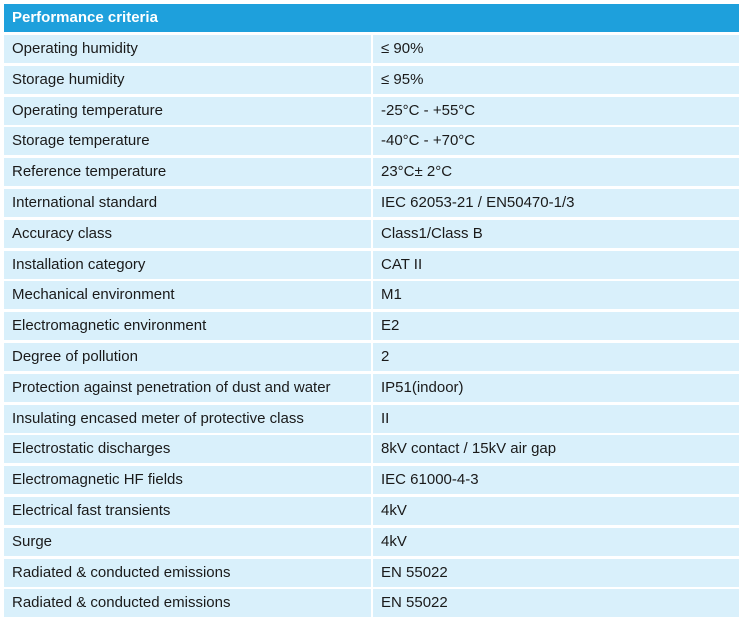 The height and width of the screenshot is (624, 743). Describe the element at coordinates (187, 172) in the screenshot. I see `row-label: Reference temperature` at that location.